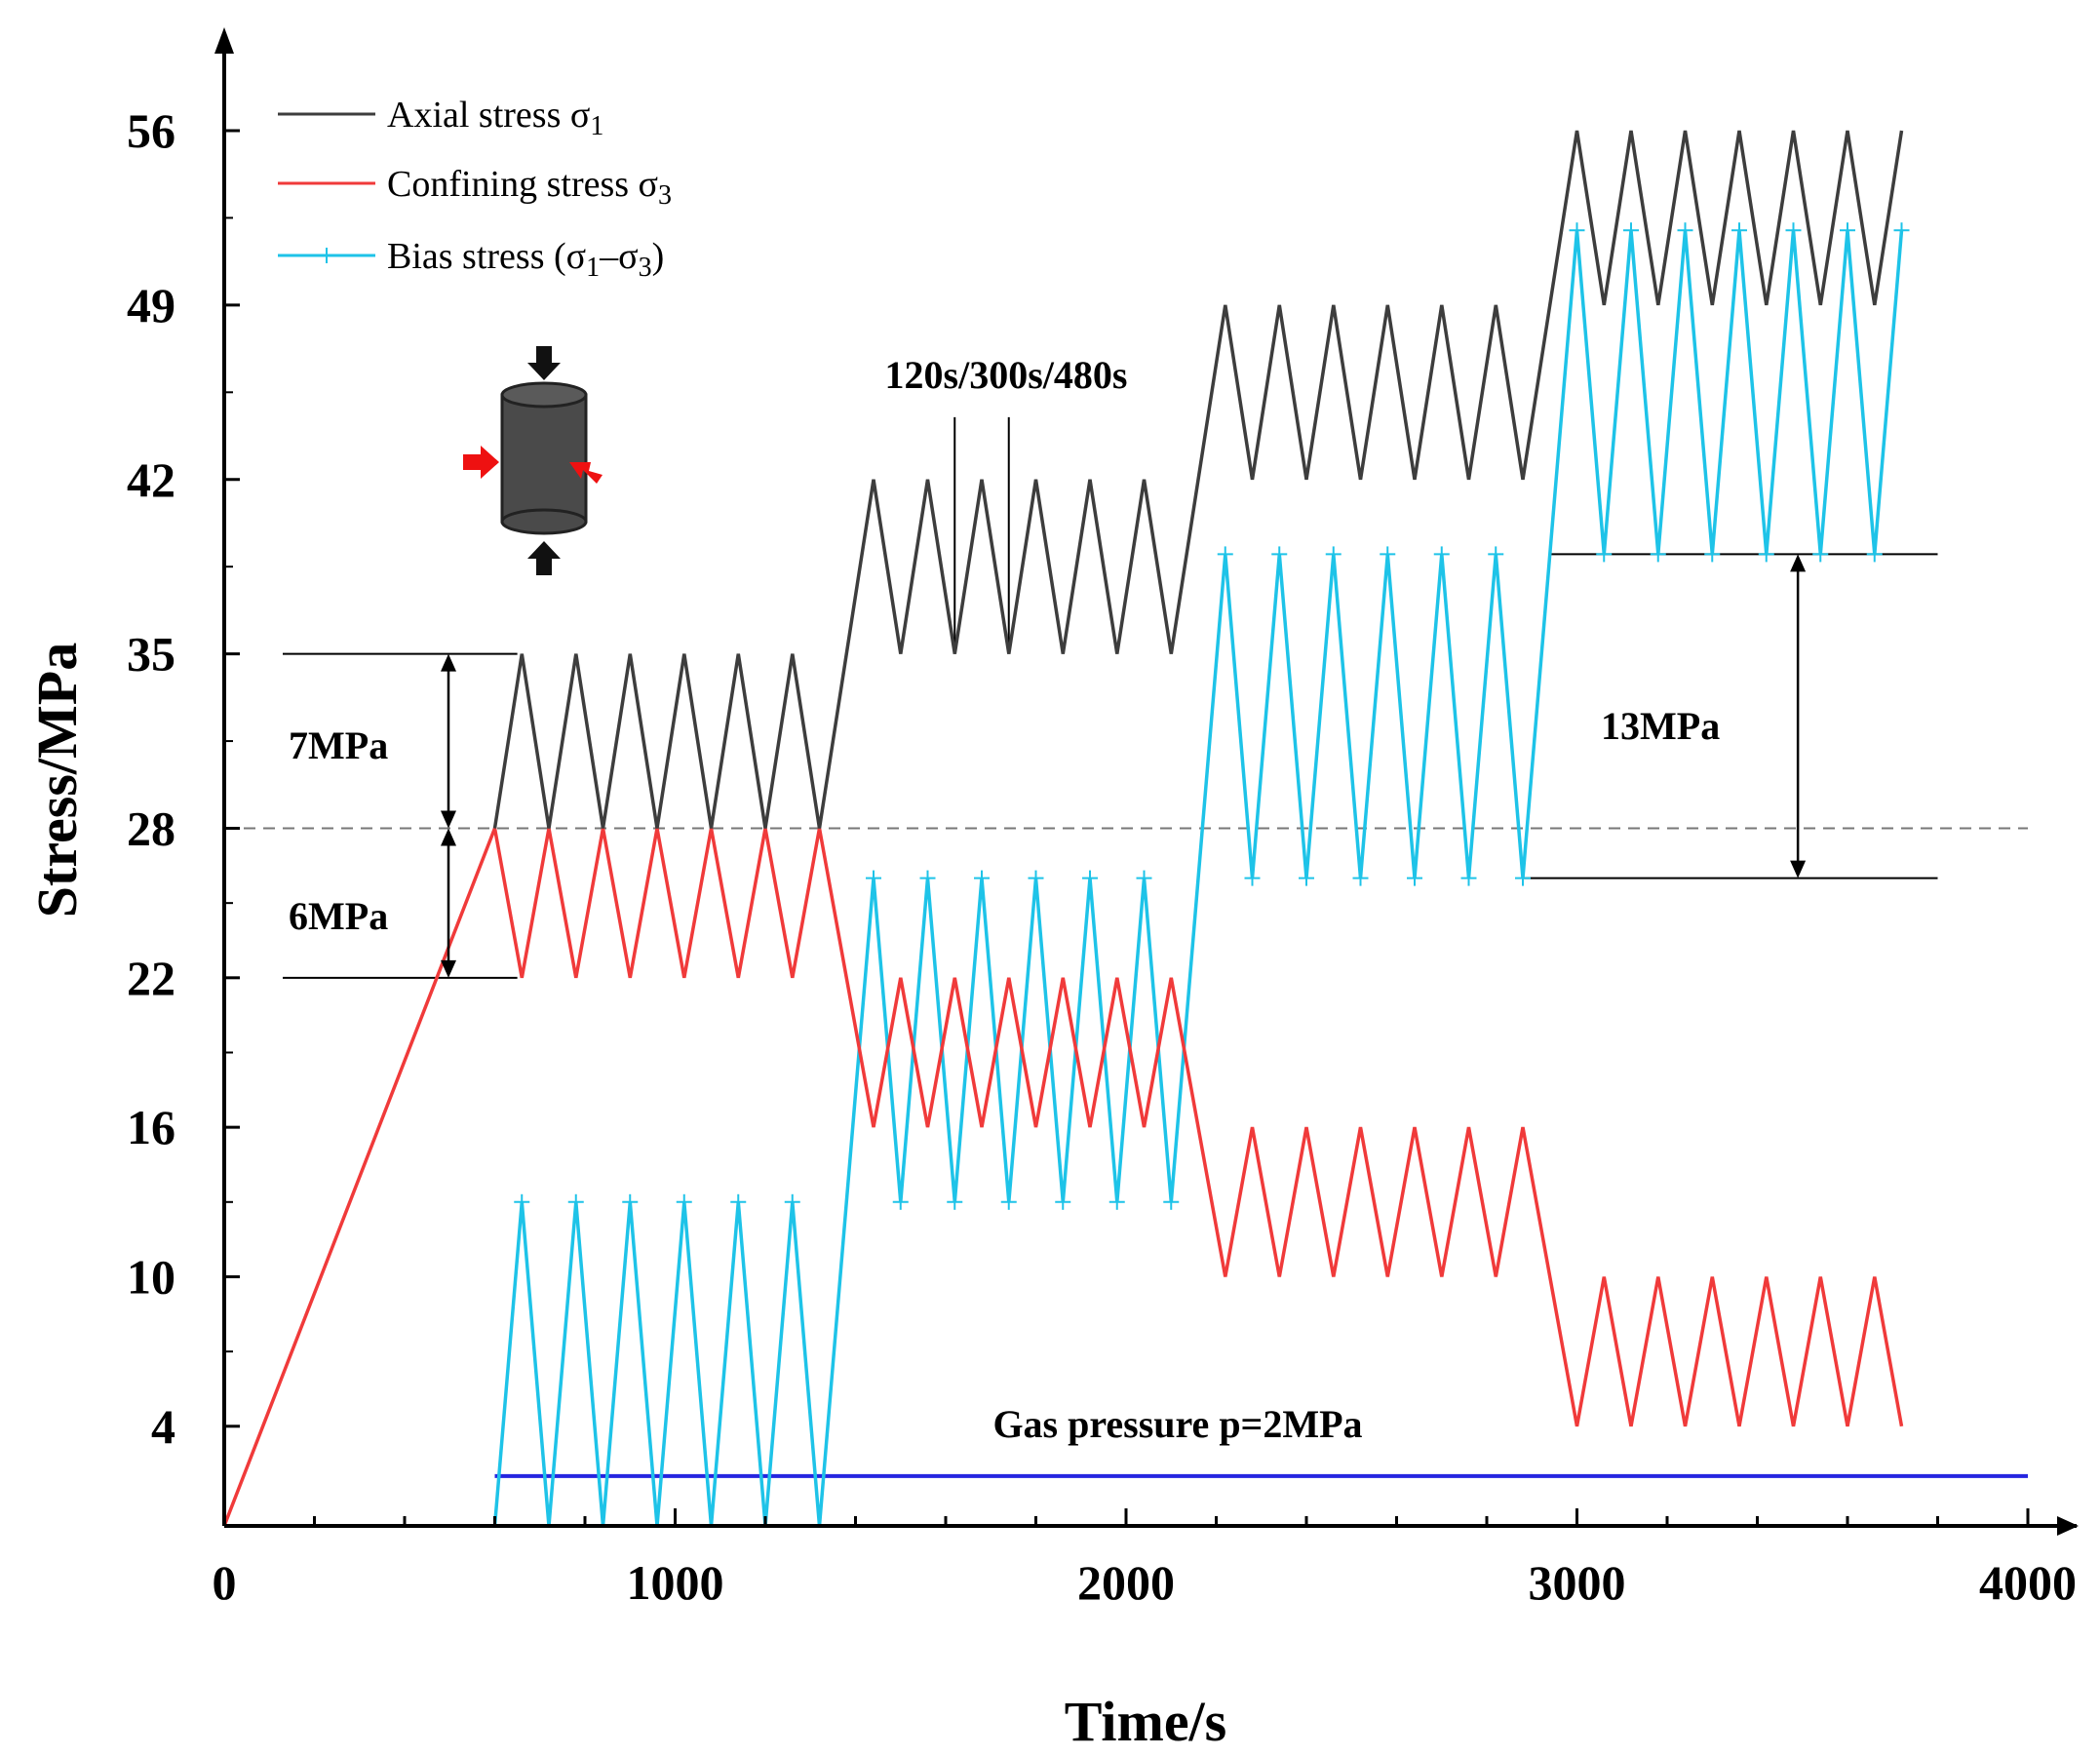 The height and width of the screenshot is (1757, 2100). What do you see at coordinates (2028, 1582) in the screenshot?
I see `x-tick-label: 4000` at bounding box center [2028, 1582].